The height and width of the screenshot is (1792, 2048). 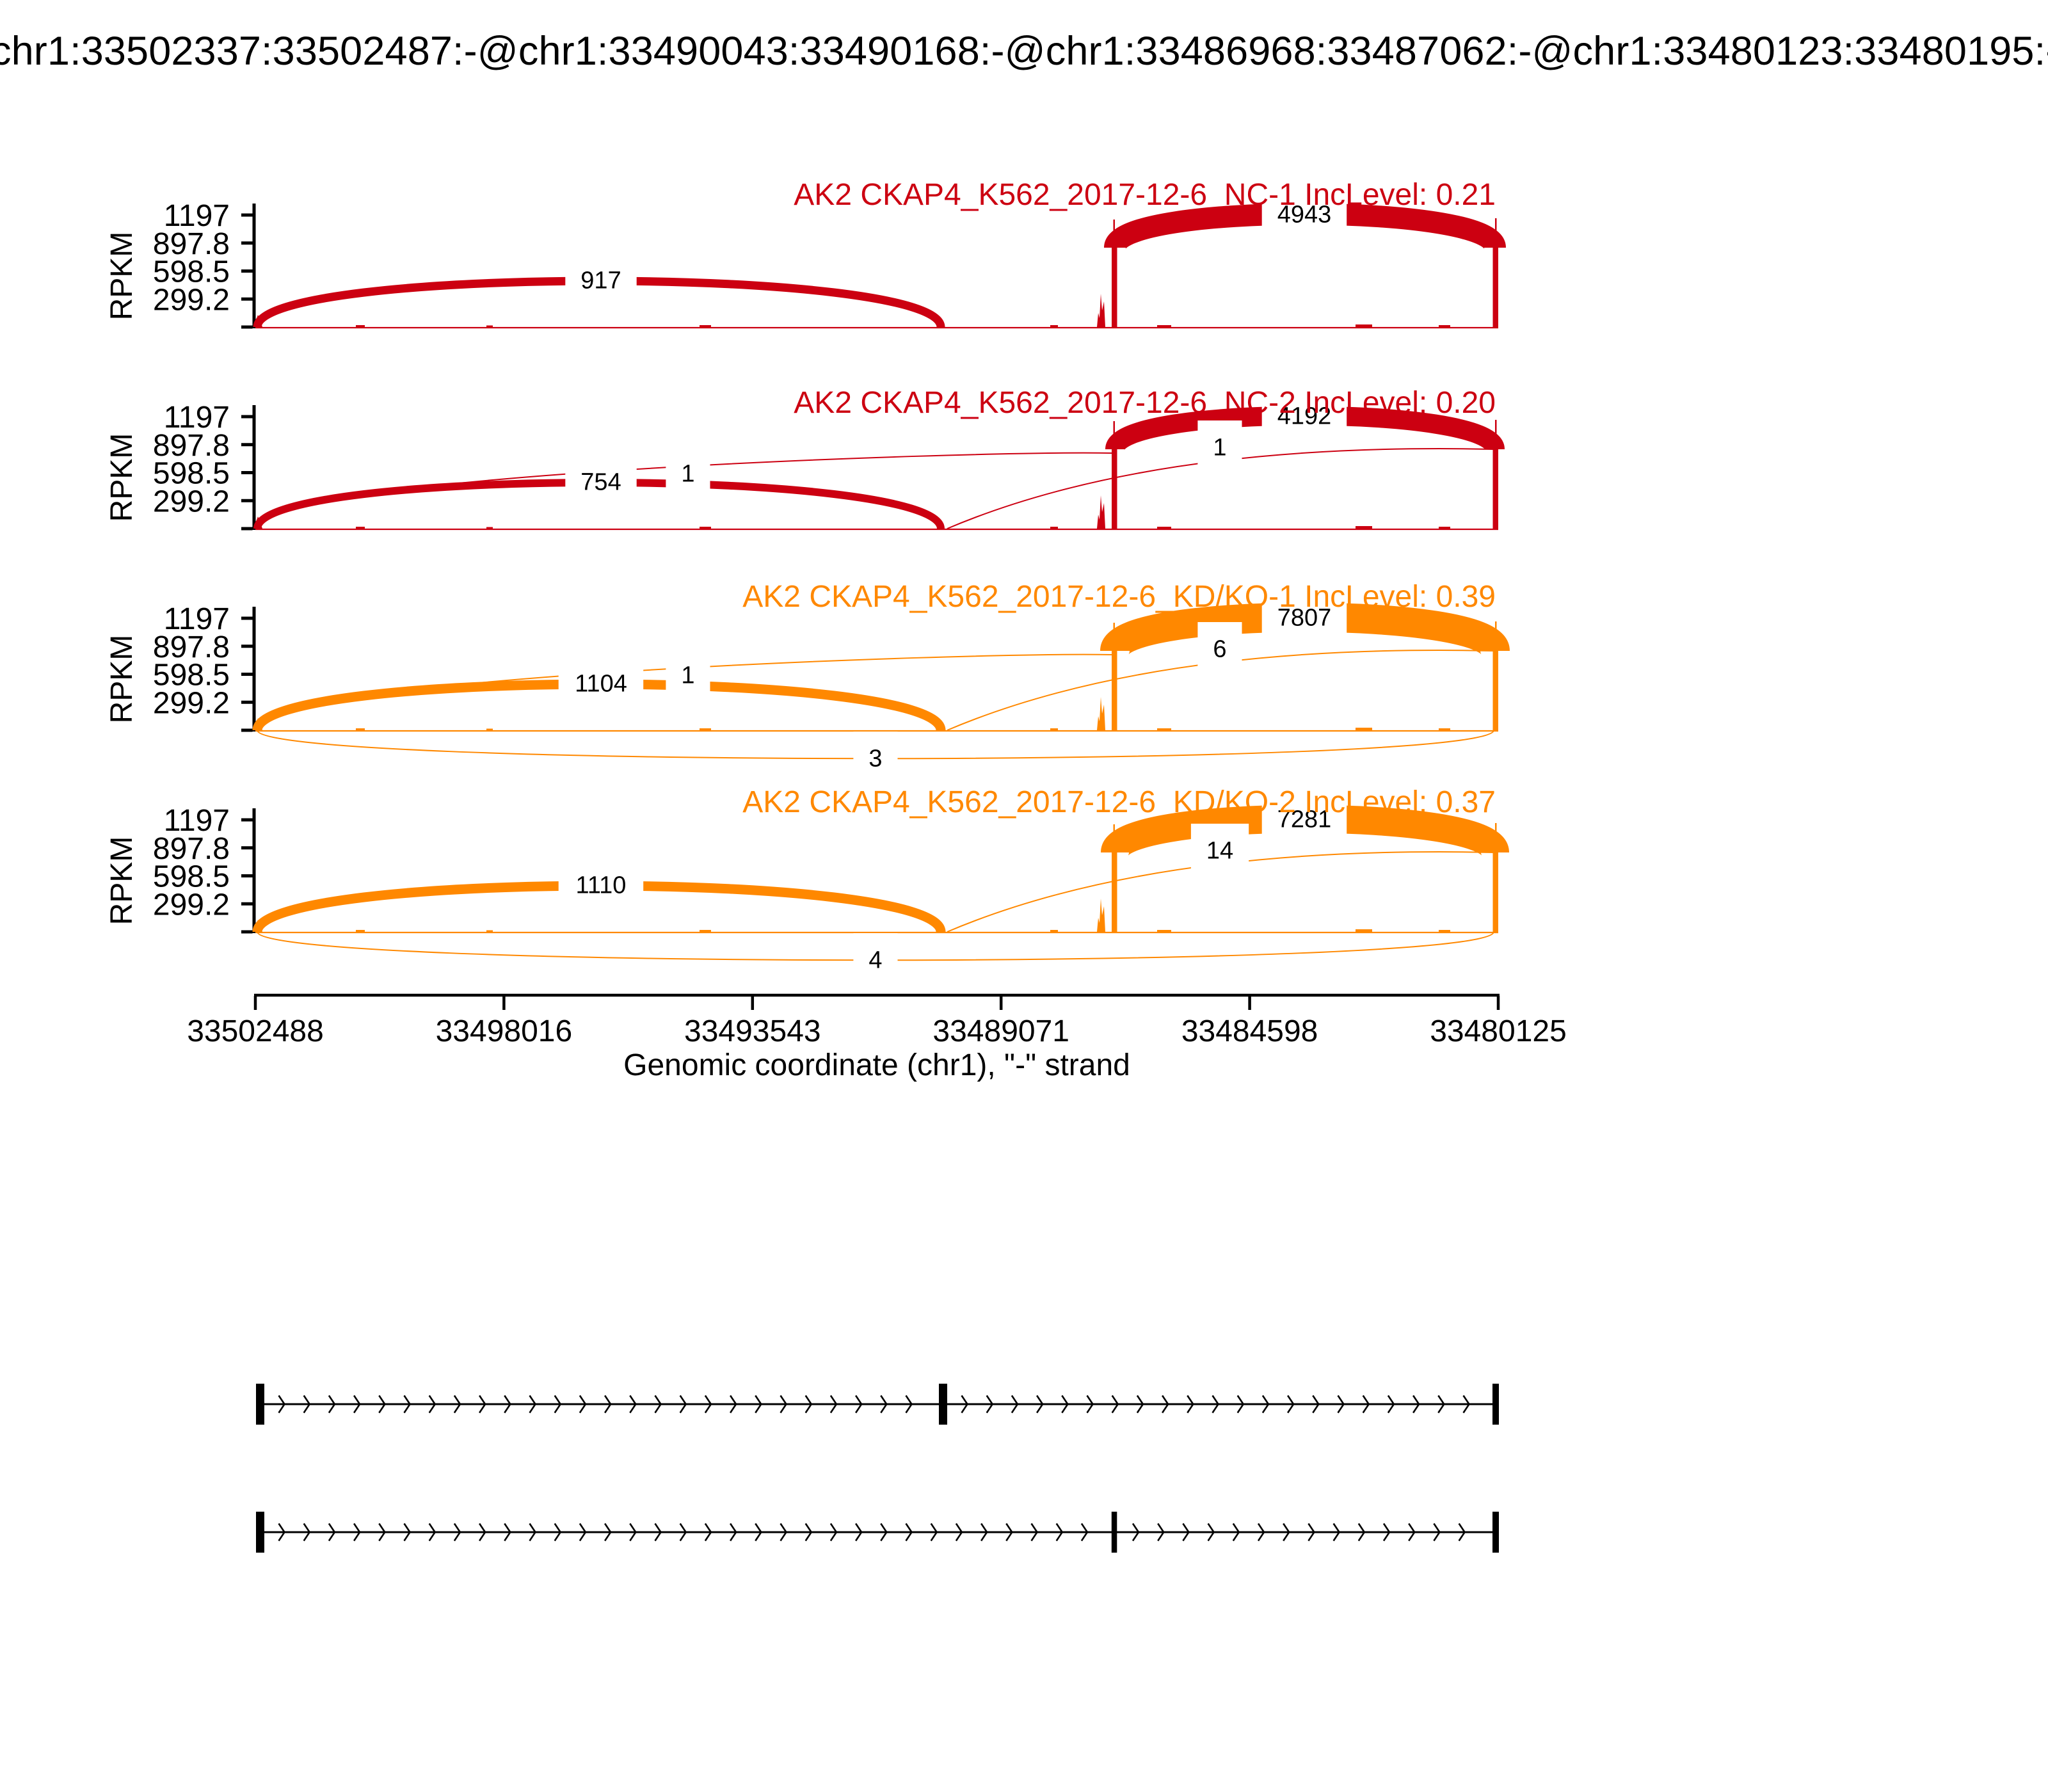 What do you see at coordinates (876, 1065) in the screenshot?
I see `svg-text:Genomic coordinate (chr1), "-": Genomic coordinate (chr1), "-" strand` at bounding box center [876, 1065].